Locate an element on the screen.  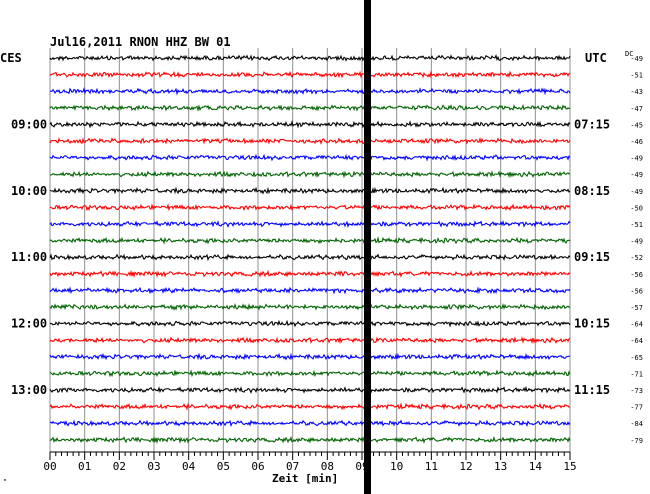
left-time-label: 11:00 is located at coordinates (29, 257).